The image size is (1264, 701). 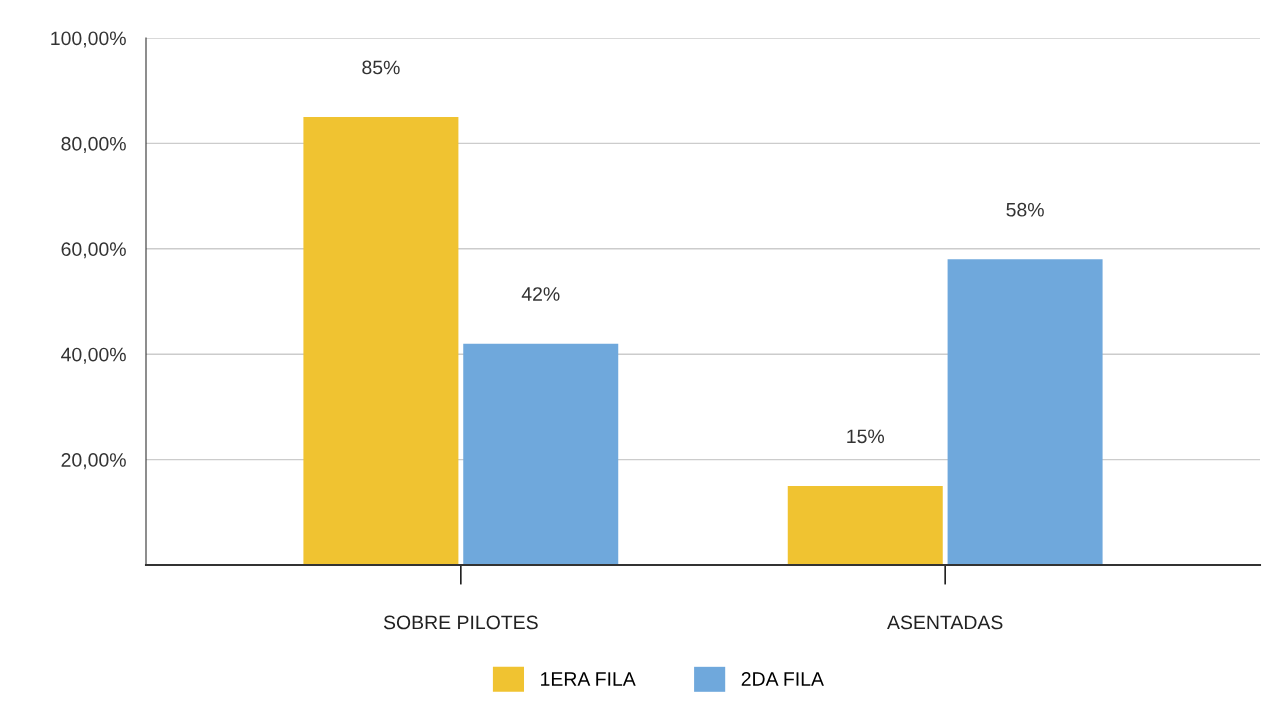 What do you see at coordinates (540, 294) in the screenshot?
I see `data-label: 42%` at bounding box center [540, 294].